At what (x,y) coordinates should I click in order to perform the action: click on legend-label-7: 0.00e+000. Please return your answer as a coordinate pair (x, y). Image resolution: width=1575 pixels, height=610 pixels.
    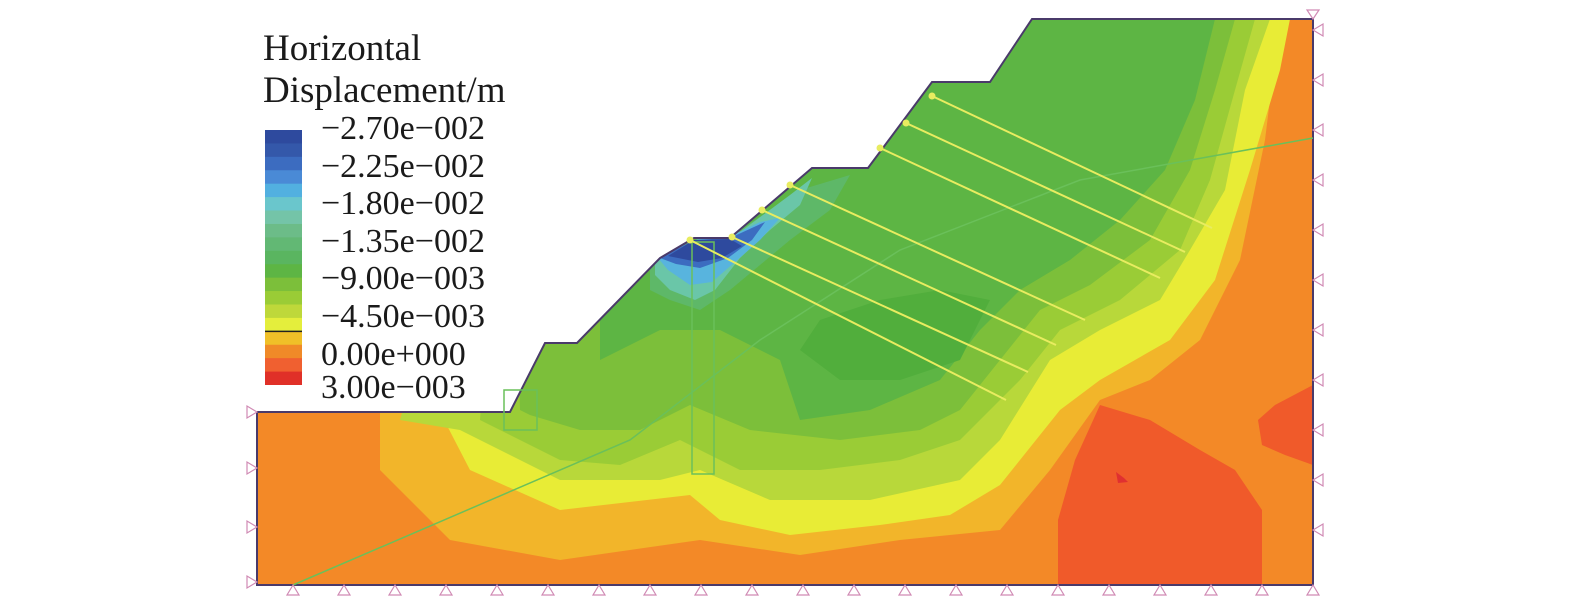
    Looking at the image, I should click on (393, 354).